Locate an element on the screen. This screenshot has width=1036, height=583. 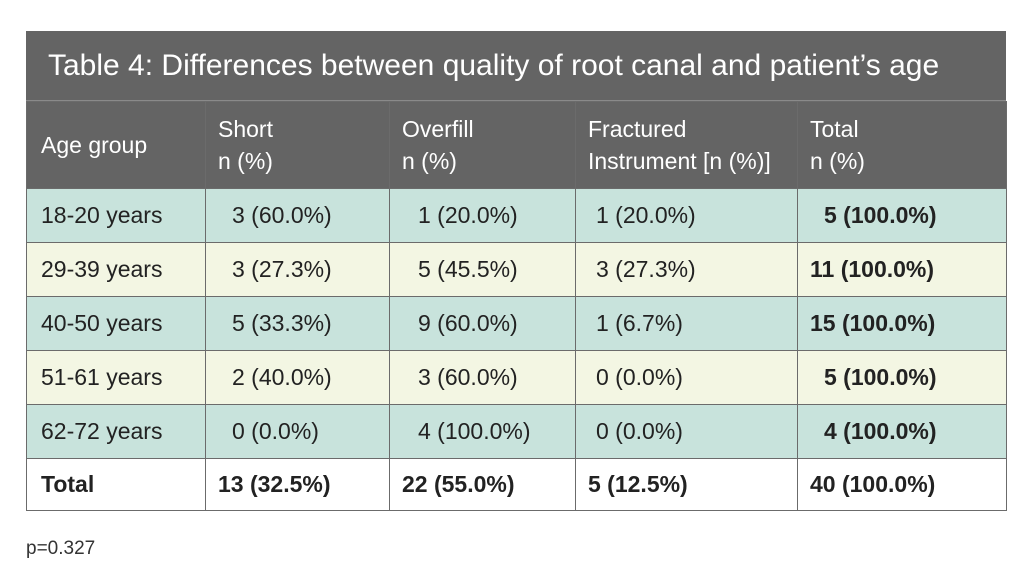
cell-fractured: 1 (6.7%) is located at coordinates (686, 323).